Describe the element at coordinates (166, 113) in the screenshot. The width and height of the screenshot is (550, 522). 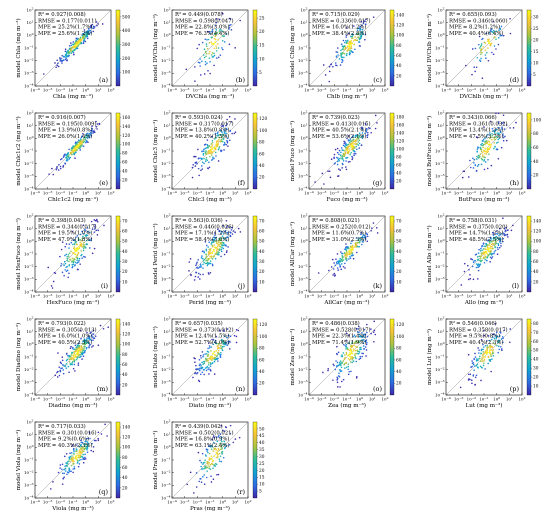
I see `y-tick-label: 102` at that location.